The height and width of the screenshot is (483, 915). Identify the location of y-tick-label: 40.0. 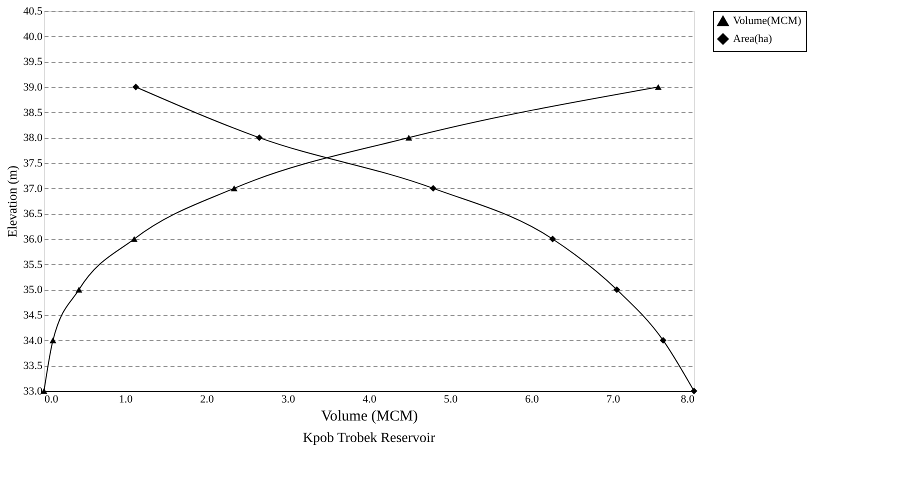
(33, 36).